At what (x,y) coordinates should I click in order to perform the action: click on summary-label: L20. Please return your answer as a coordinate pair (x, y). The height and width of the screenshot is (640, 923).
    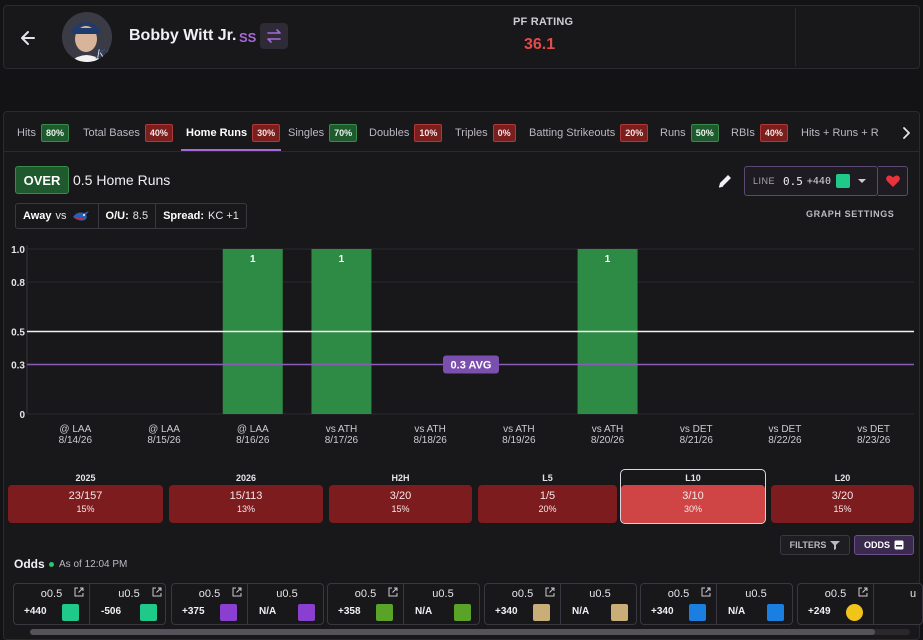
    Looking at the image, I should click on (842, 478).